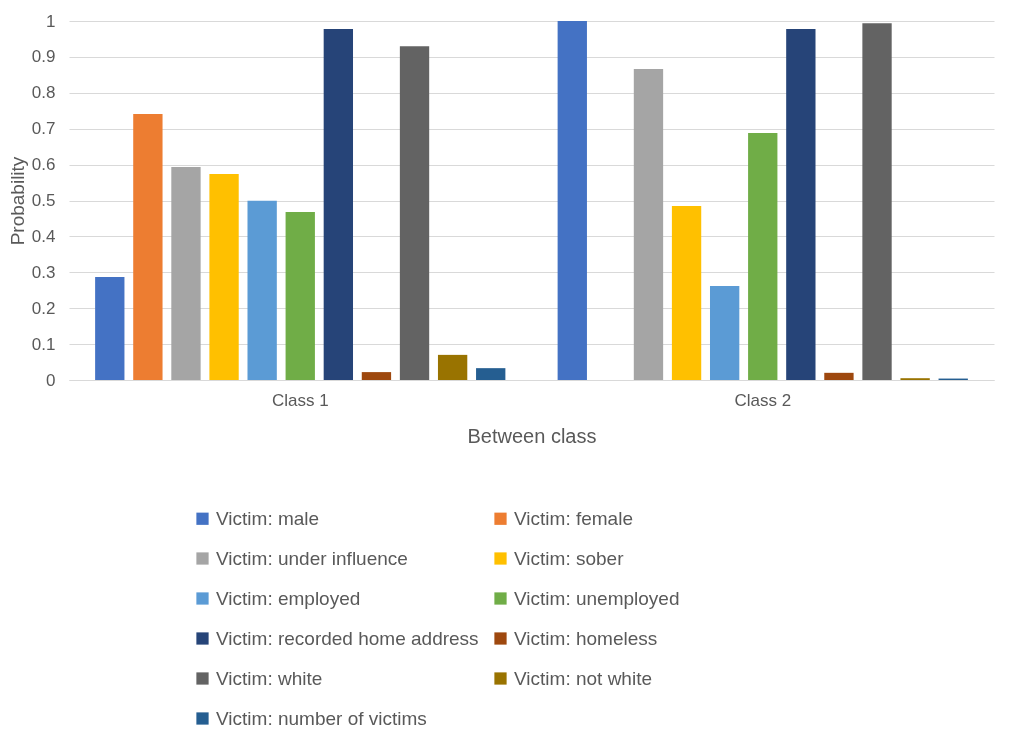  Describe the element at coordinates (43, 344) in the screenshot. I see `y-tick-label: 0.1` at that location.